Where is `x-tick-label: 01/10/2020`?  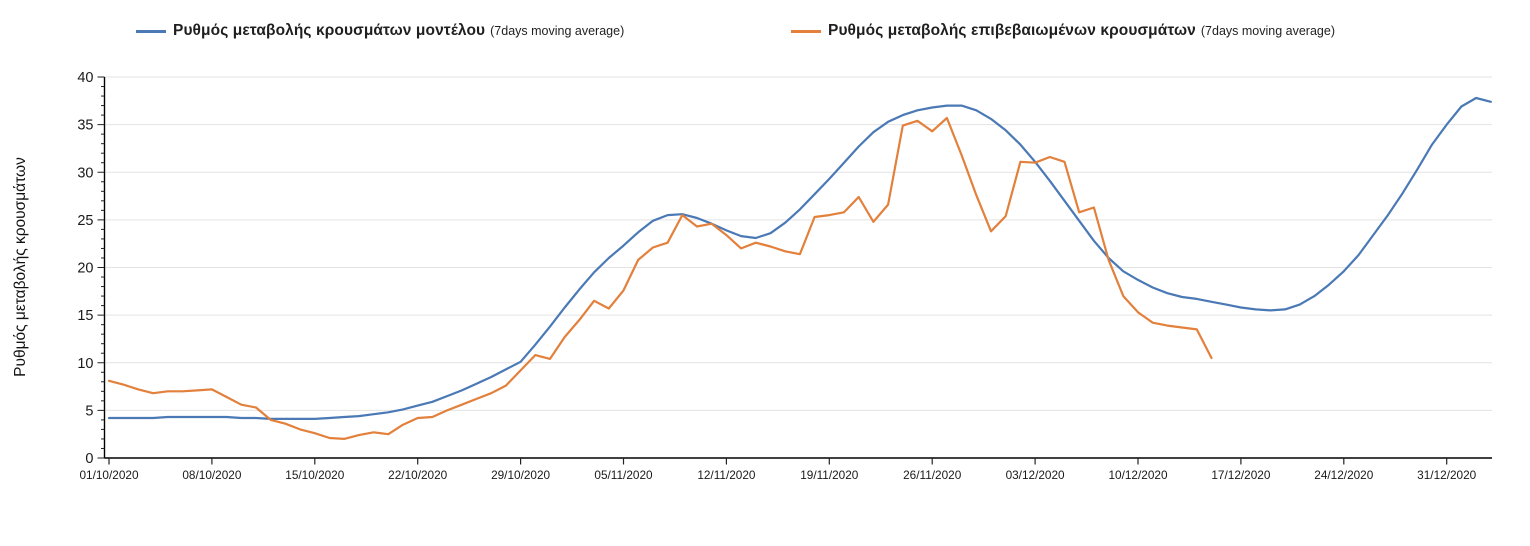
x-tick-label: 01/10/2020 is located at coordinates (108, 475).